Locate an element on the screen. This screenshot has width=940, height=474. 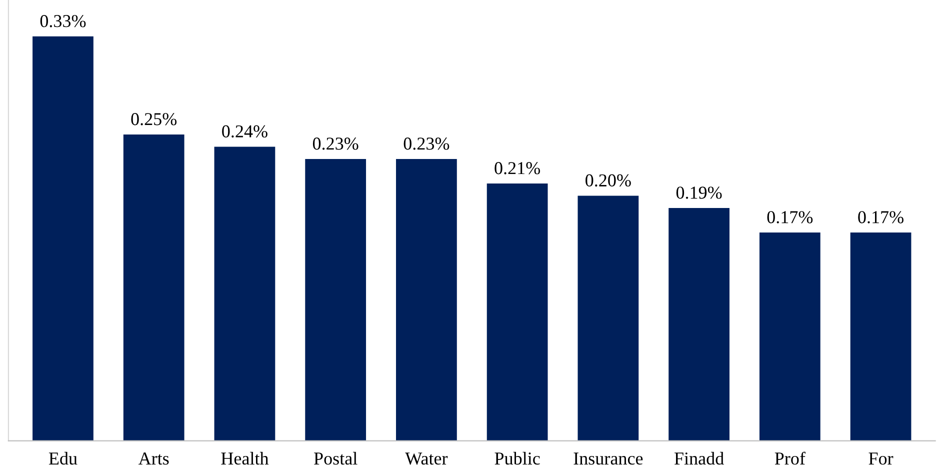
data-label: 0.33% is located at coordinates (63, 21).